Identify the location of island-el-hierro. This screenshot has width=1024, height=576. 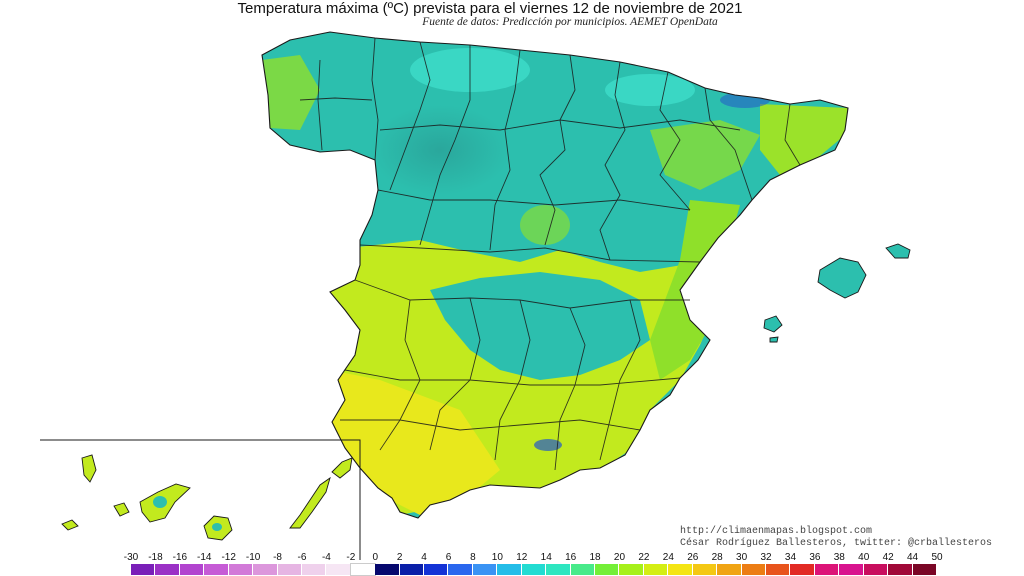
(70, 525).